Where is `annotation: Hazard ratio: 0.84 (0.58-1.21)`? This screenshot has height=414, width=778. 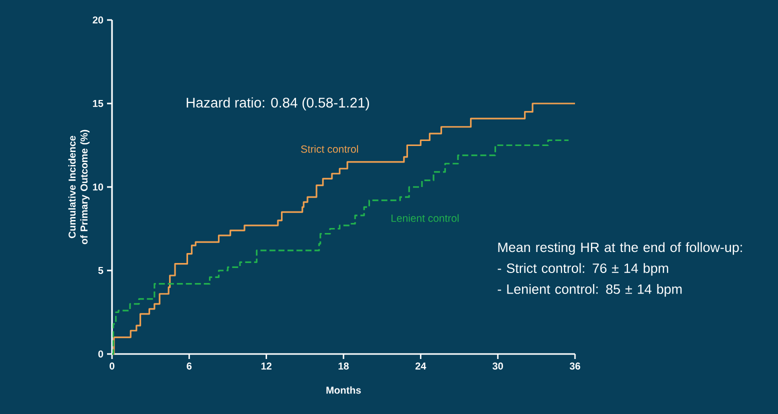
annotation: Hazard ratio: 0.84 (0.58-1.21) is located at coordinates (278, 103).